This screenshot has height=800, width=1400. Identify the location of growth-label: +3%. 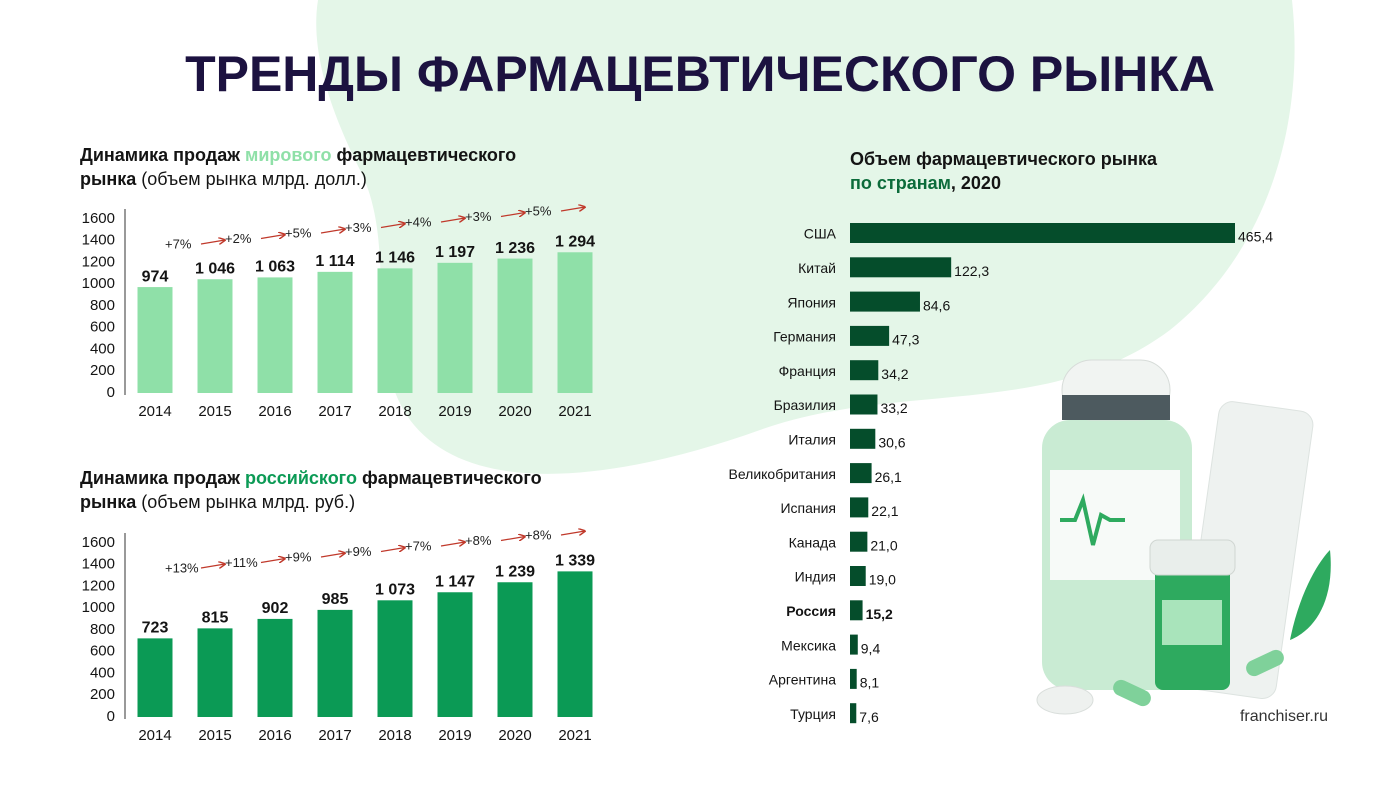
(478, 216).